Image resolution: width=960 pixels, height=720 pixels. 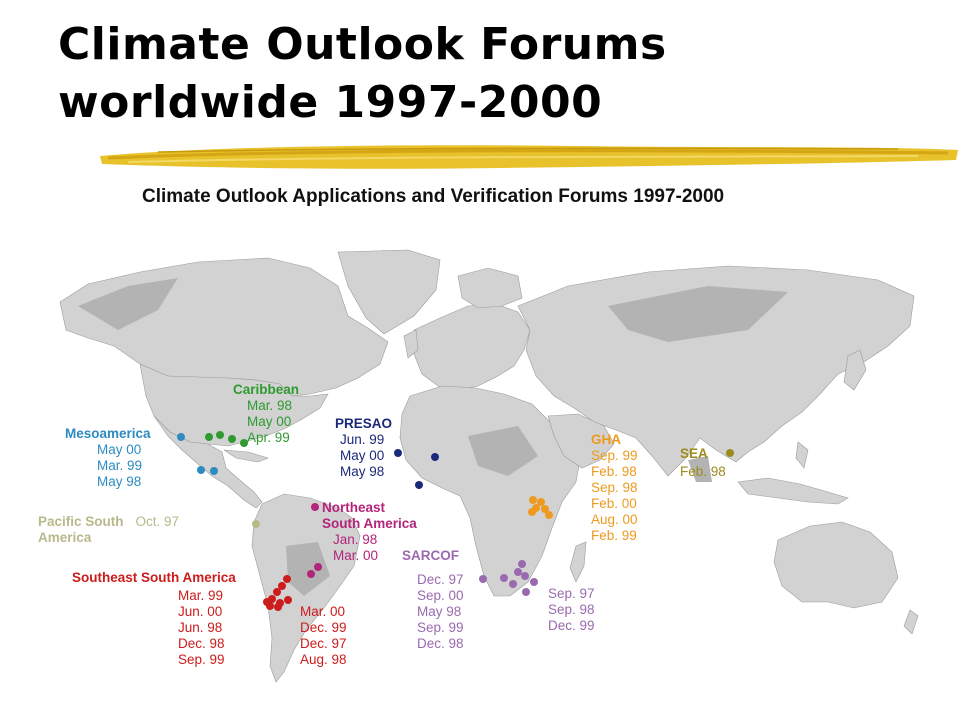 I want to click on sesa-dates-right: Mar. 00 Dec. 99 Dec. 97 Aug. 98, so click(x=323, y=636).